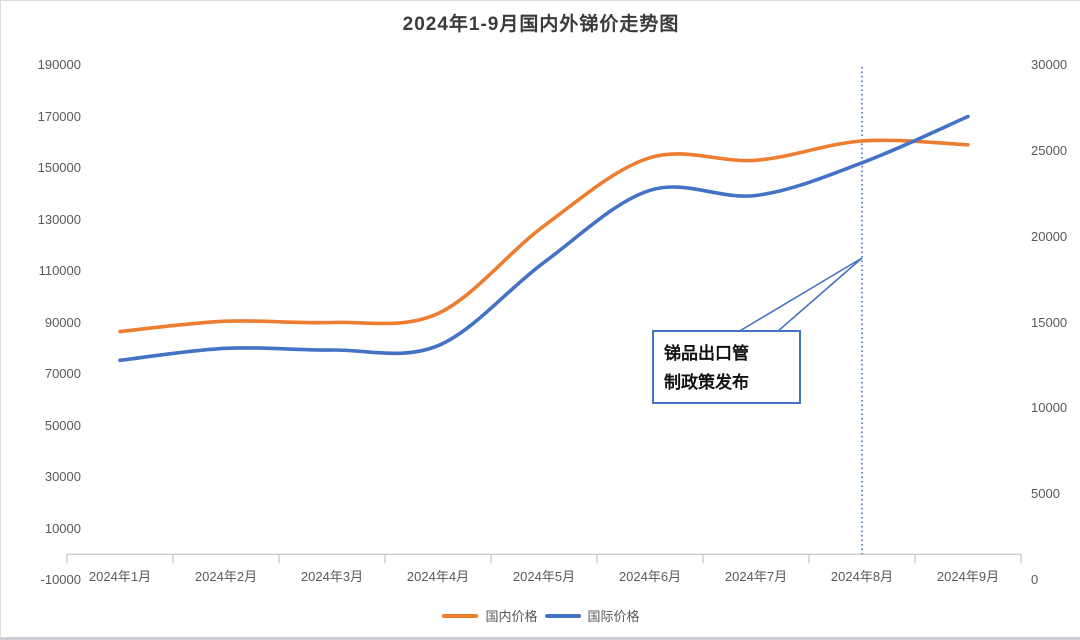  What do you see at coordinates (544, 576) in the screenshot?
I see `x-axis-category-label: 2024年5月` at bounding box center [544, 576].